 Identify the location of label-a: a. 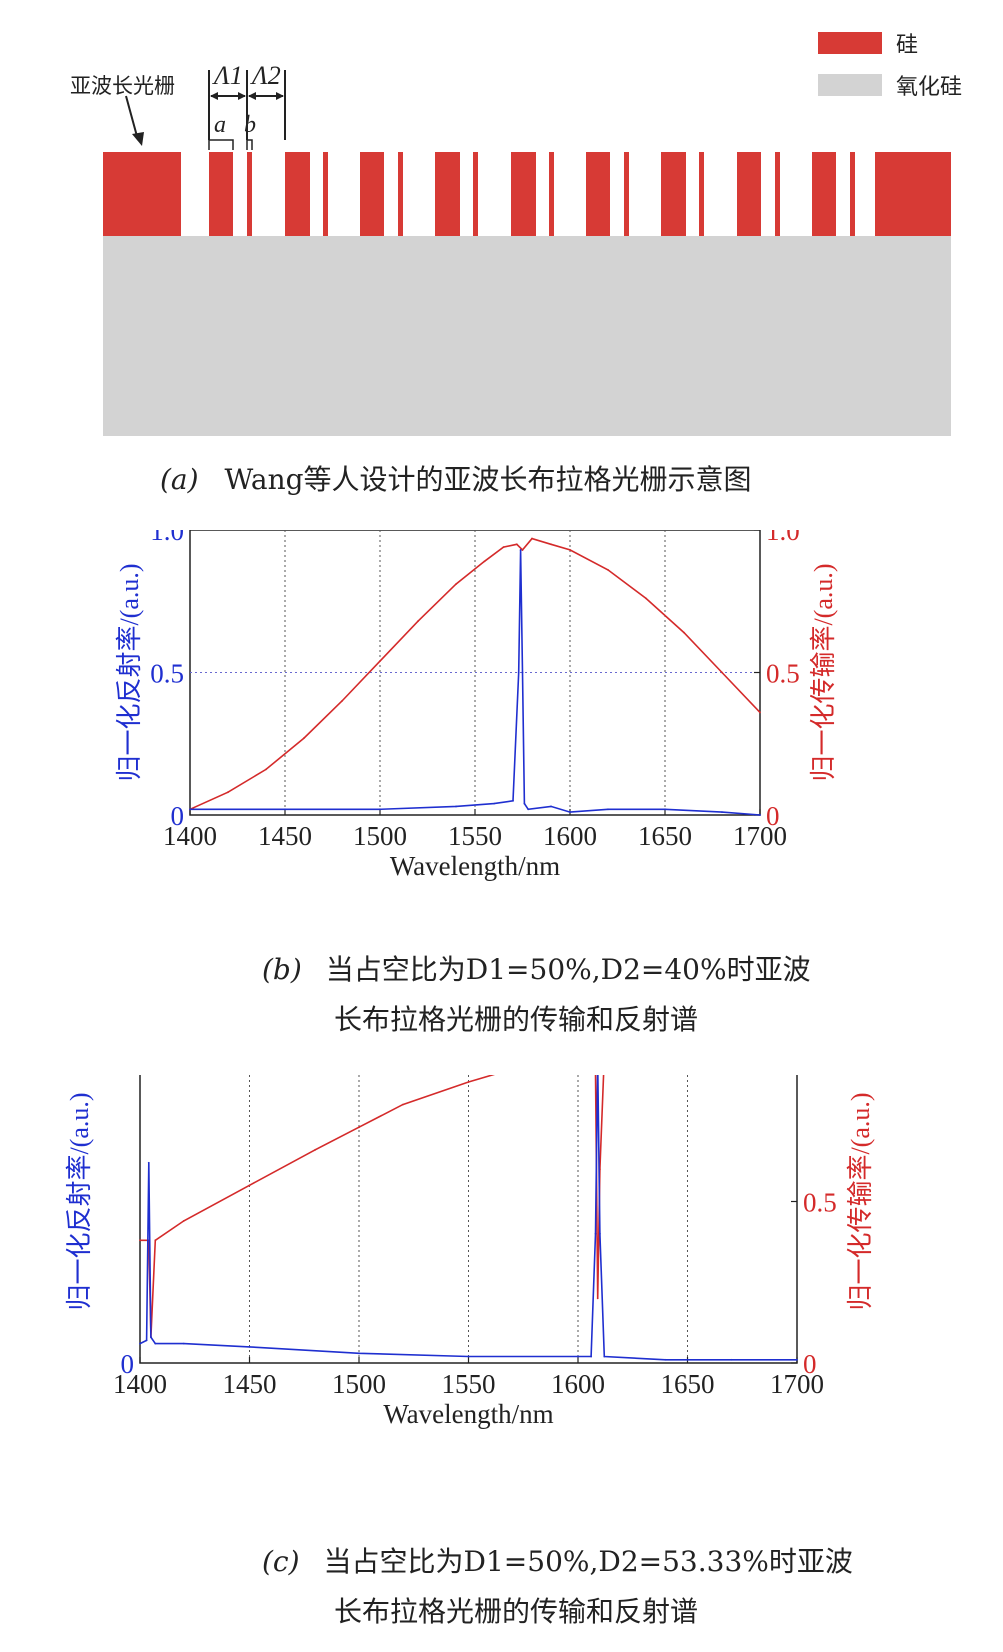
(220, 125).